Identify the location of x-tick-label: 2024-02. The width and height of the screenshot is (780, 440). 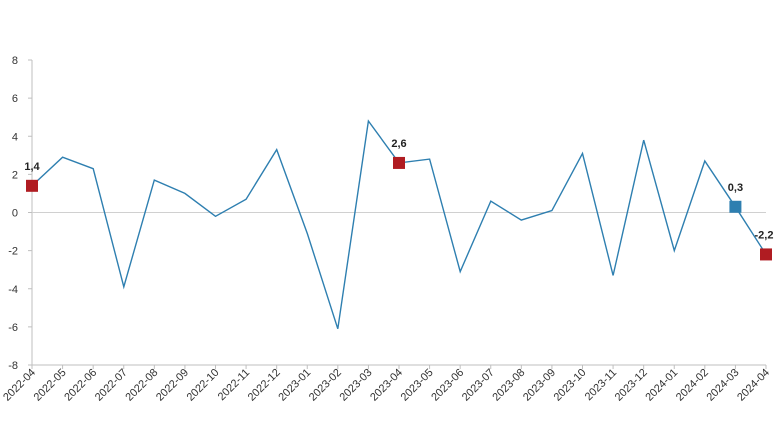
(692, 385).